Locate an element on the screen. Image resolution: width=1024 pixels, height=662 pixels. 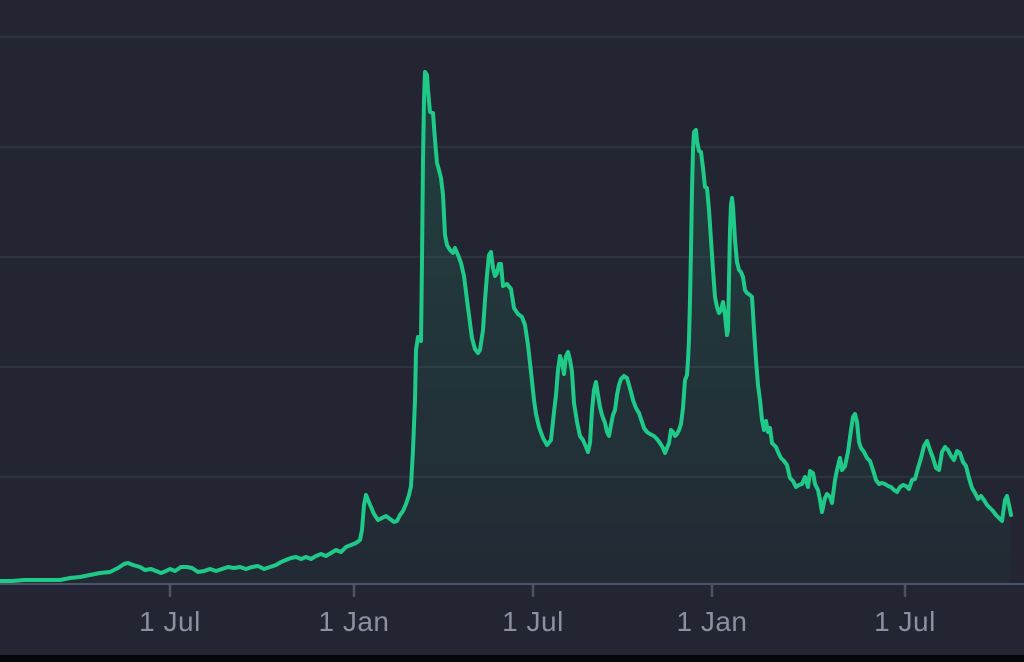
bottom-bar is located at coordinates (512, 658).